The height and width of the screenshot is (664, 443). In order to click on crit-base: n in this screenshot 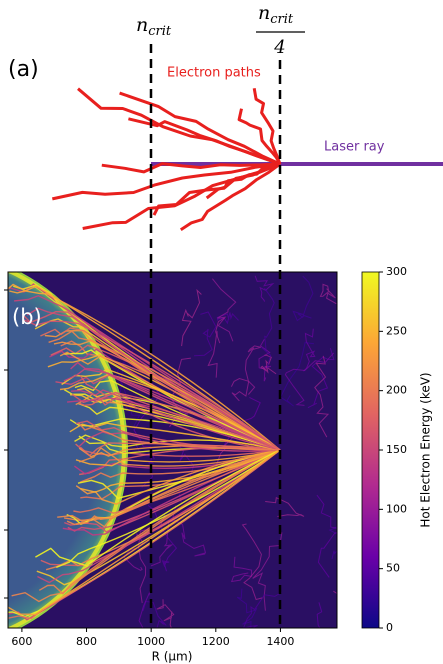, I will do `click(142, 25)`.